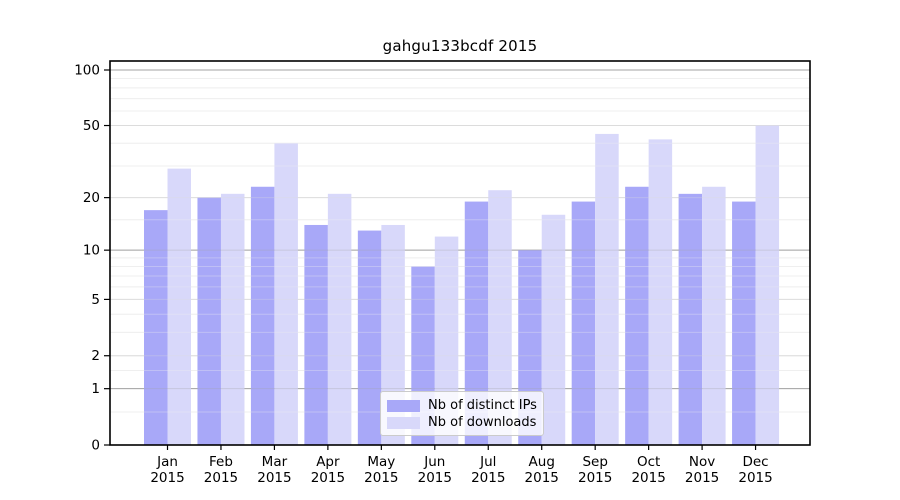  Describe the element at coordinates (637, 315) in the screenshot. I see `bar-nb-of-distinct-ips-oct` at that location.